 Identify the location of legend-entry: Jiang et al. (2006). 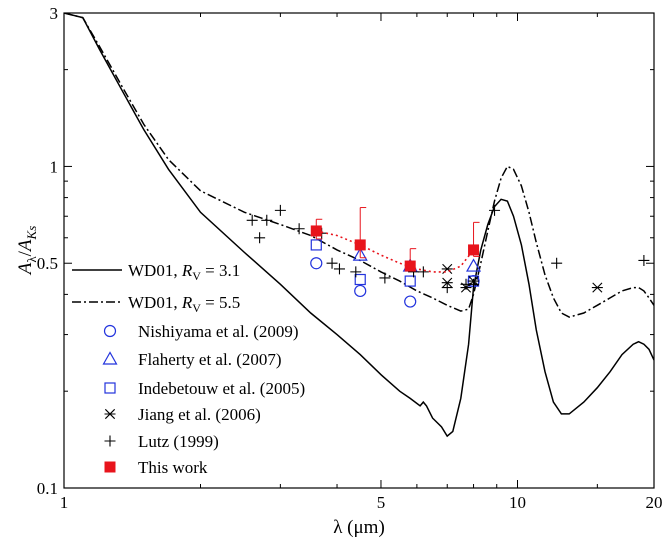
(182, 414).